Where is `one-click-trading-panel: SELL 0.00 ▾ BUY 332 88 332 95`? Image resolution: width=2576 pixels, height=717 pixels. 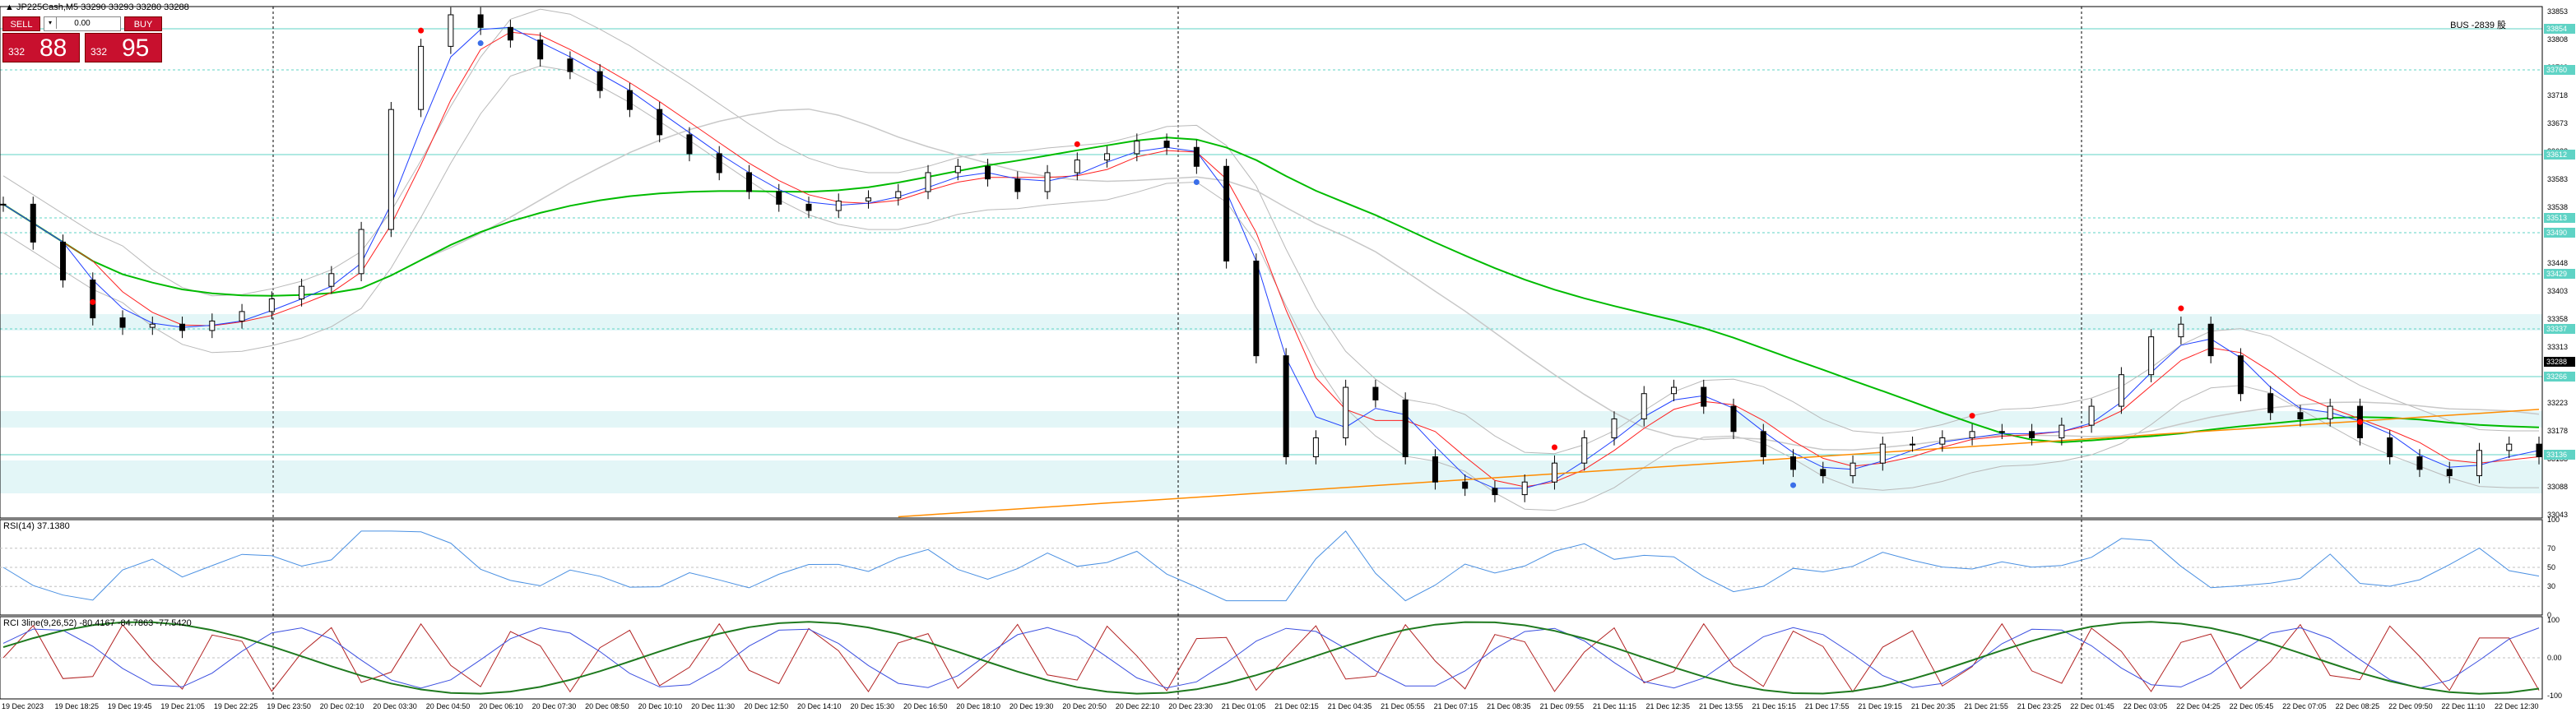 one-click-trading-panel: SELL 0.00 ▾ BUY 332 88 332 95 is located at coordinates (82, 40).